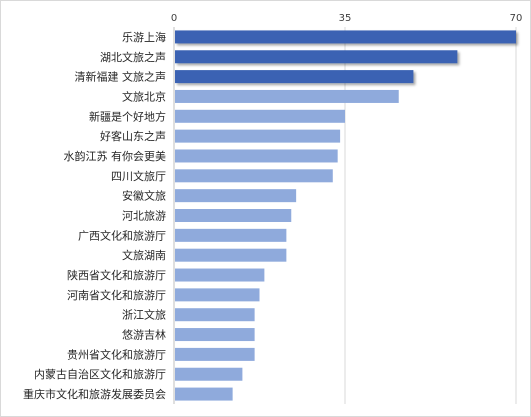 This screenshot has height=417, width=531. I want to click on category-label: 贵州省文化和旅游厅, so click(116, 354).